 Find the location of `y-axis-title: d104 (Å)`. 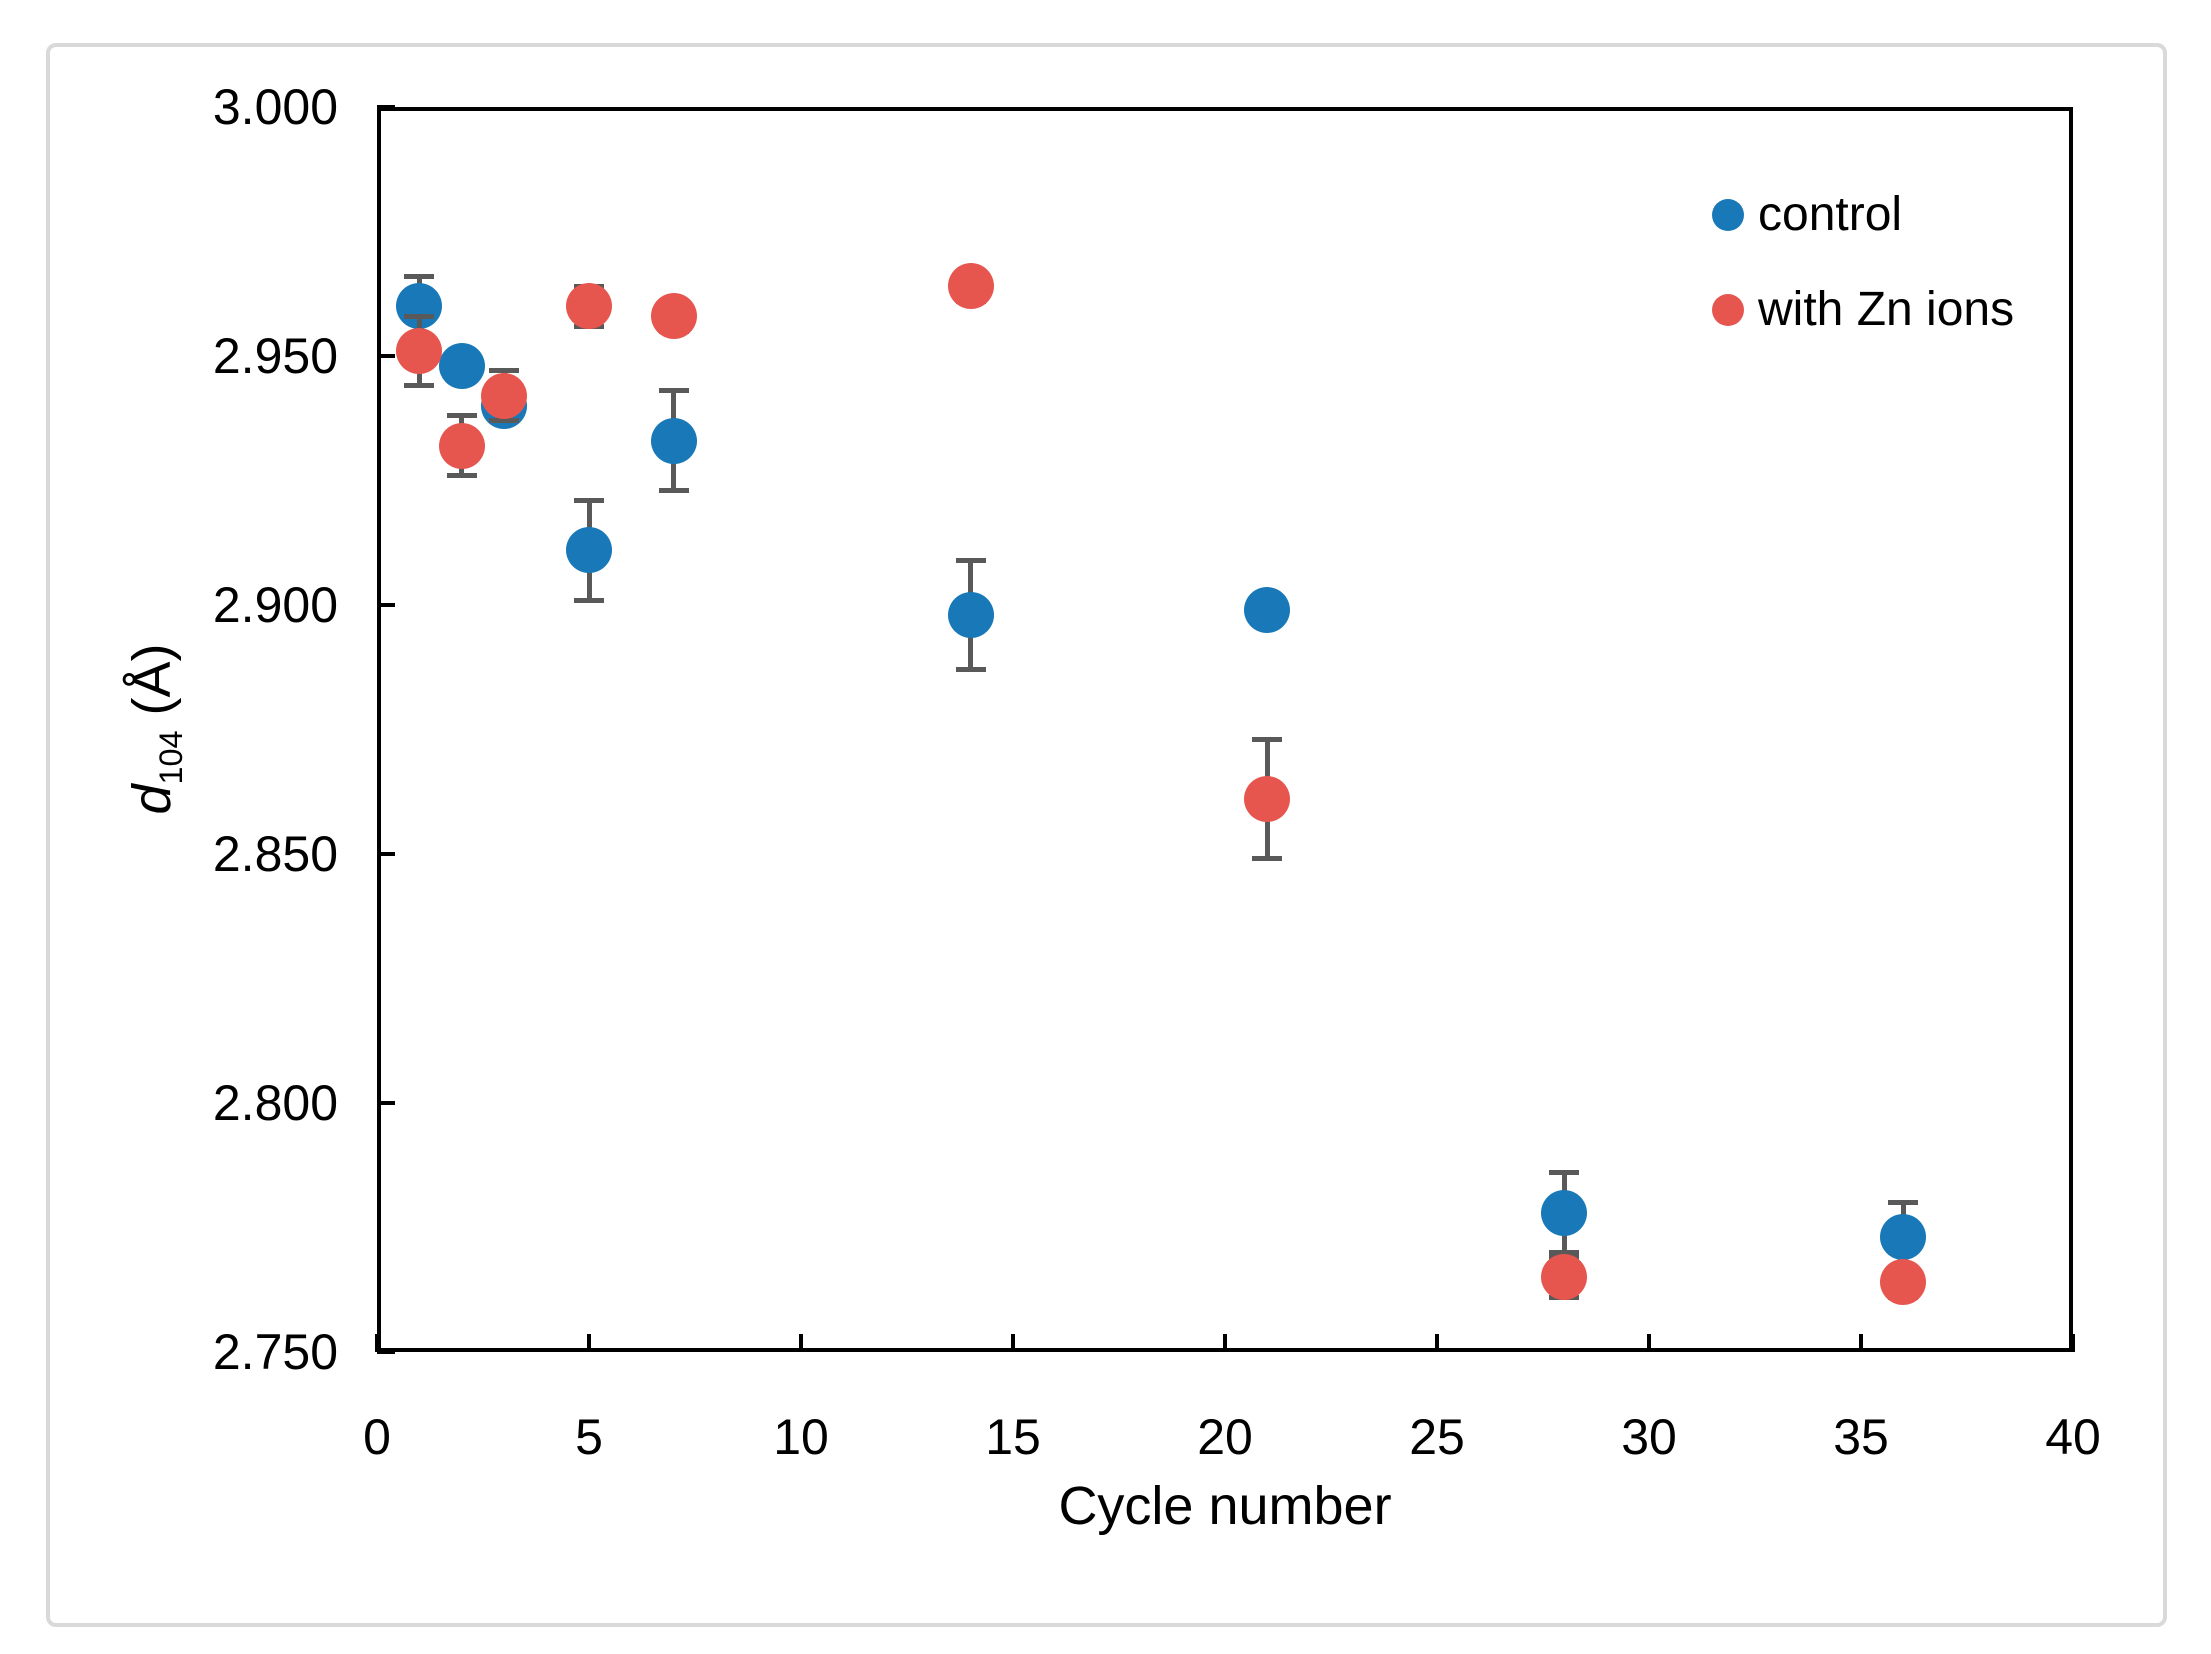

y-axis-title: d104 (Å) is located at coordinates (155, 729).